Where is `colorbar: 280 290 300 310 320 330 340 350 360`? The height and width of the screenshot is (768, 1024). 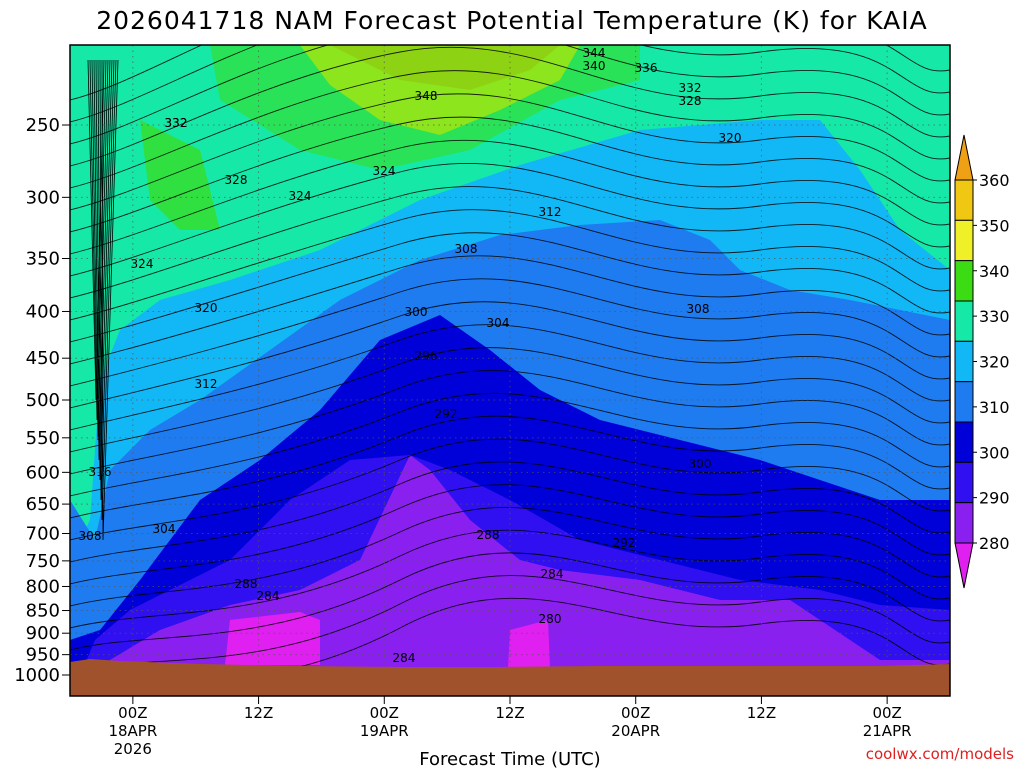 colorbar: 280 290 300 310 320 330 340 350 360 is located at coordinates (982, 361).